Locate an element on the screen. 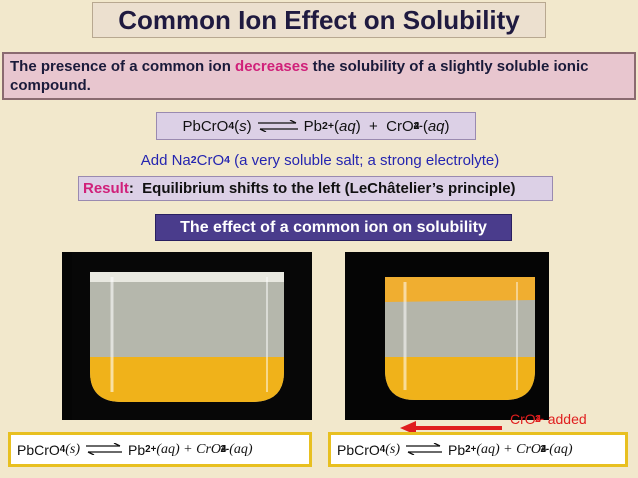 Image resolution: width=638 pixels, height=478 pixels. eq-sup: 2+ is located at coordinates (328, 126).